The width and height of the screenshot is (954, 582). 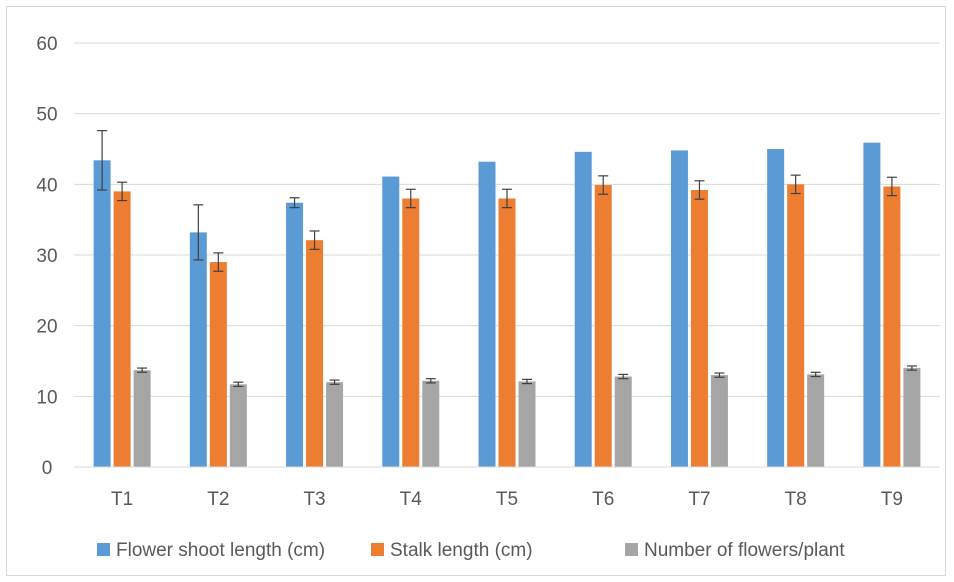 What do you see at coordinates (411, 332) in the screenshot?
I see `bar-2-T4` at bounding box center [411, 332].